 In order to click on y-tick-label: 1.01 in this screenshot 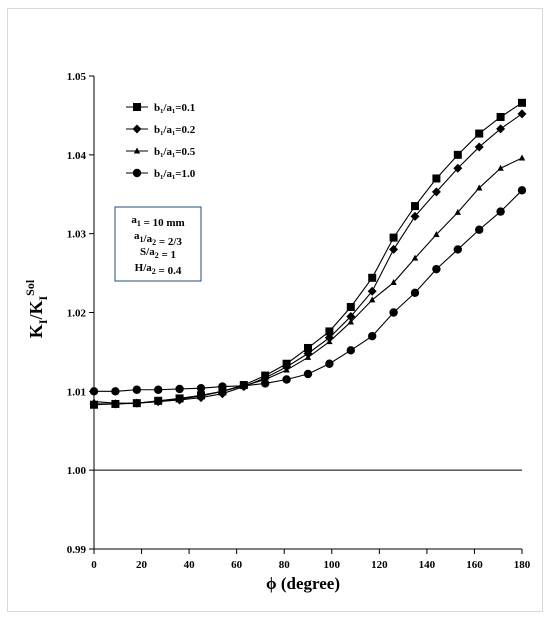, I will do `click(76, 392)`.